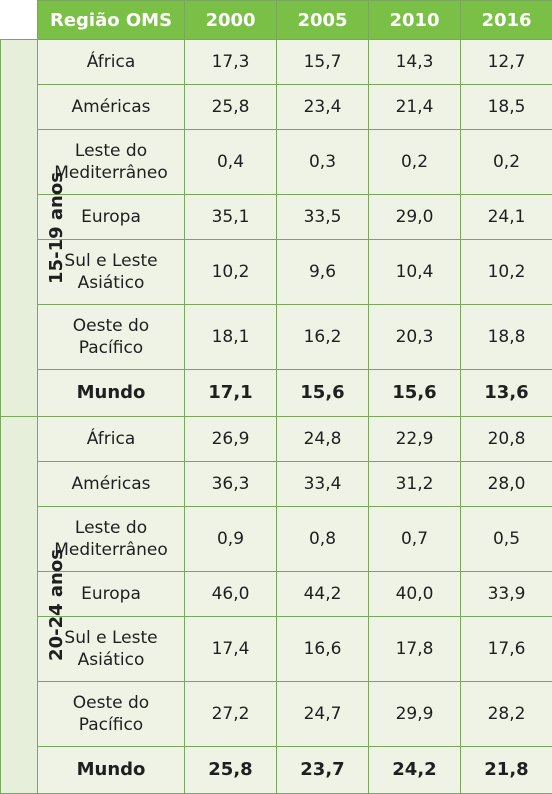 The image size is (552, 794). What do you see at coordinates (231, 217) in the screenshot?
I see `value-cell: 35,1` at bounding box center [231, 217].